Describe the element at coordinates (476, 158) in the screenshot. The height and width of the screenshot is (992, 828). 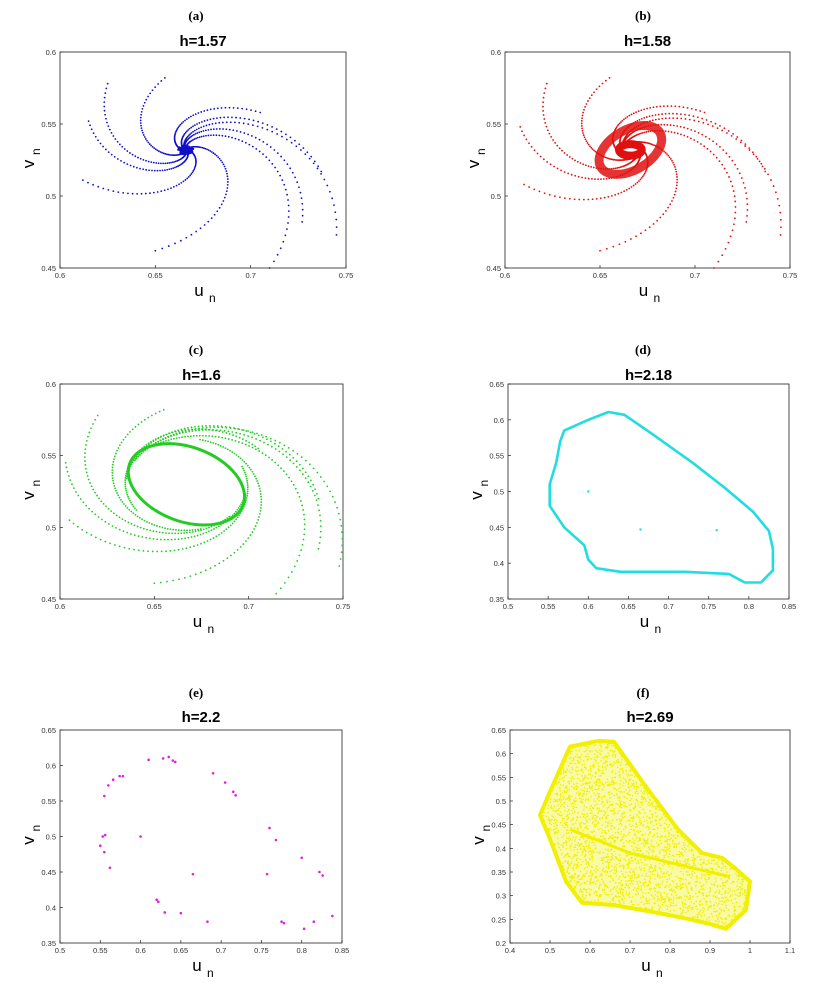
I see `y-axis-label-group: vn` at that location.